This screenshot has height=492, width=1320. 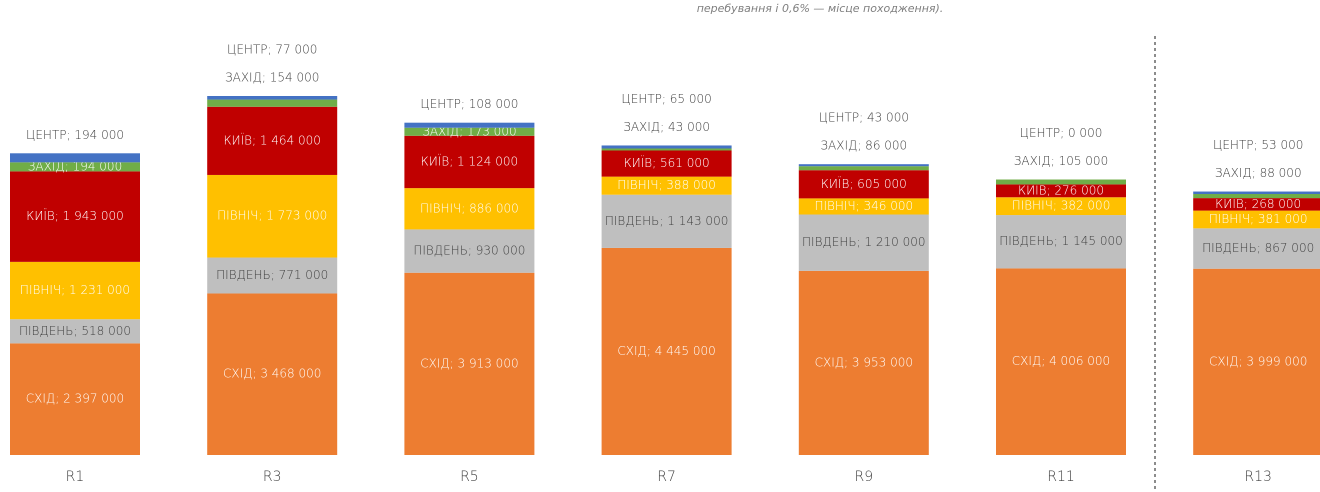 What do you see at coordinates (666, 477) in the screenshot?
I see `x-tick-label: R7` at bounding box center [666, 477].